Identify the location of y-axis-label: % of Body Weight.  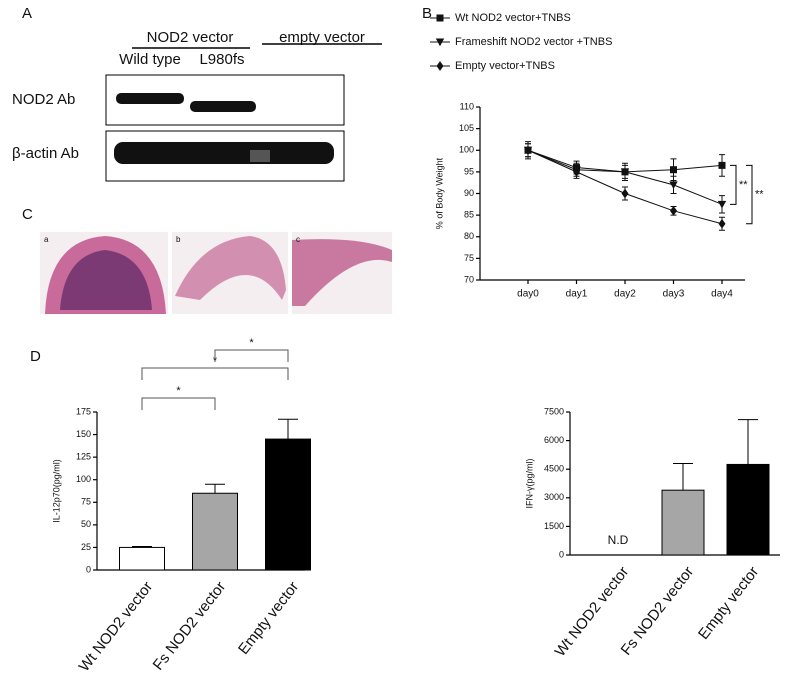
(439, 193).